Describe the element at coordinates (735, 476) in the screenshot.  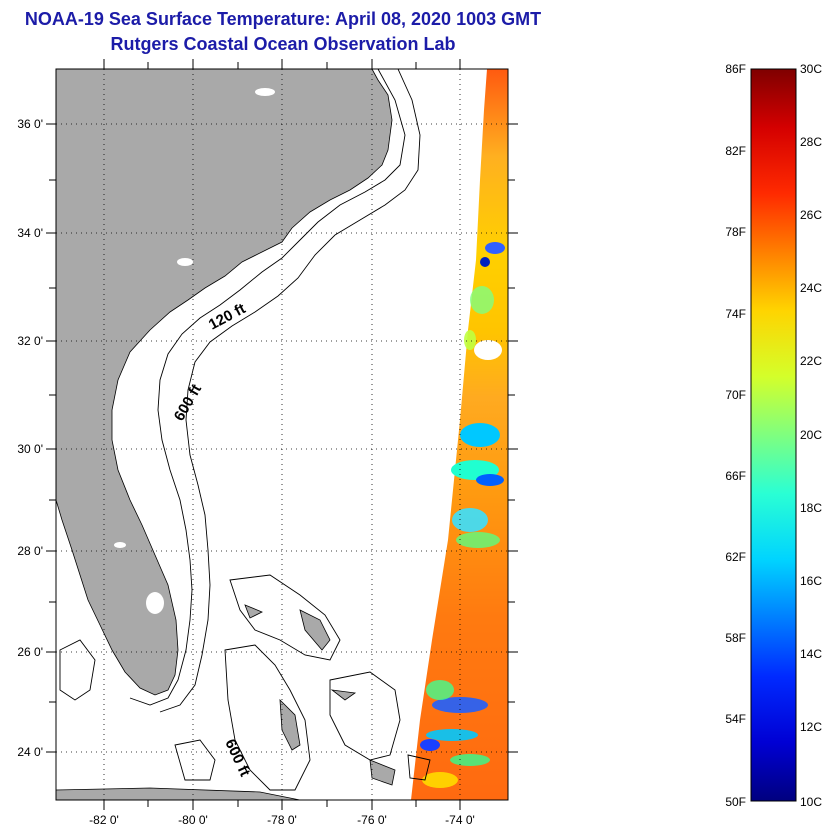
I see `colorbar-f-label: 66F` at that location.